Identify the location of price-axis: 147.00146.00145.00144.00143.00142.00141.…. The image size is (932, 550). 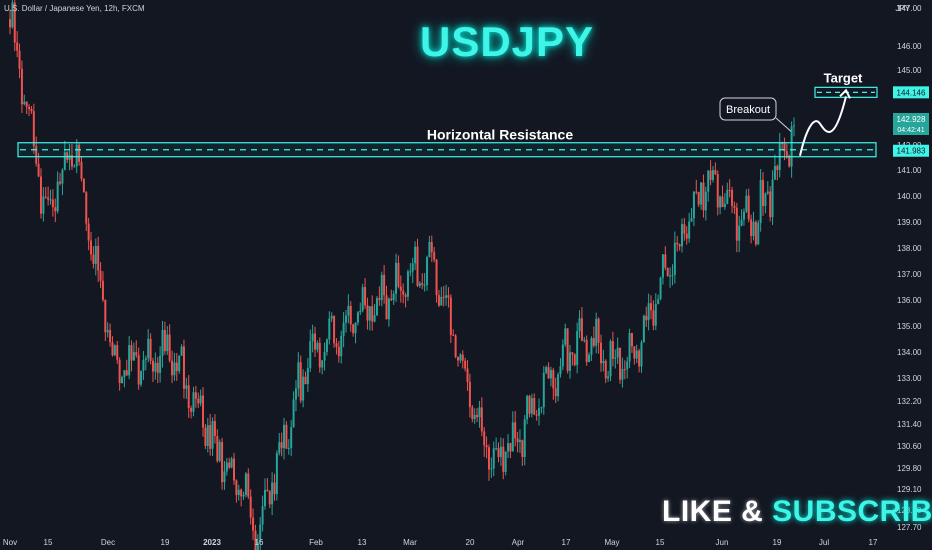
(911, 268).